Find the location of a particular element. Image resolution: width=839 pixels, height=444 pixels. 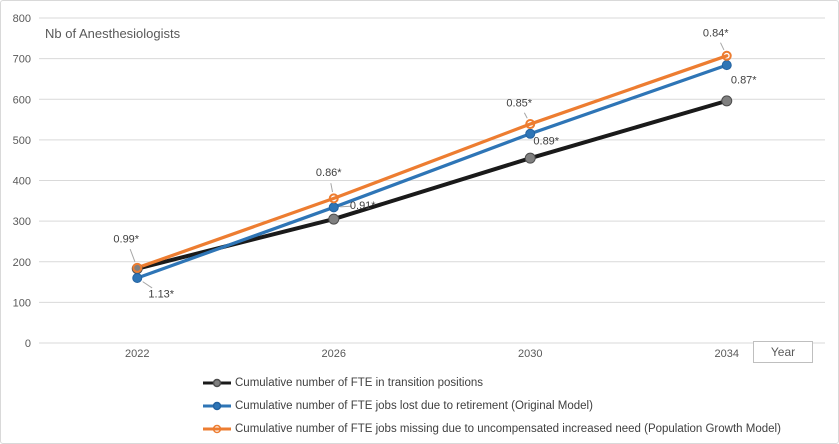

y-tick-label: 800 is located at coordinates (22, 19).